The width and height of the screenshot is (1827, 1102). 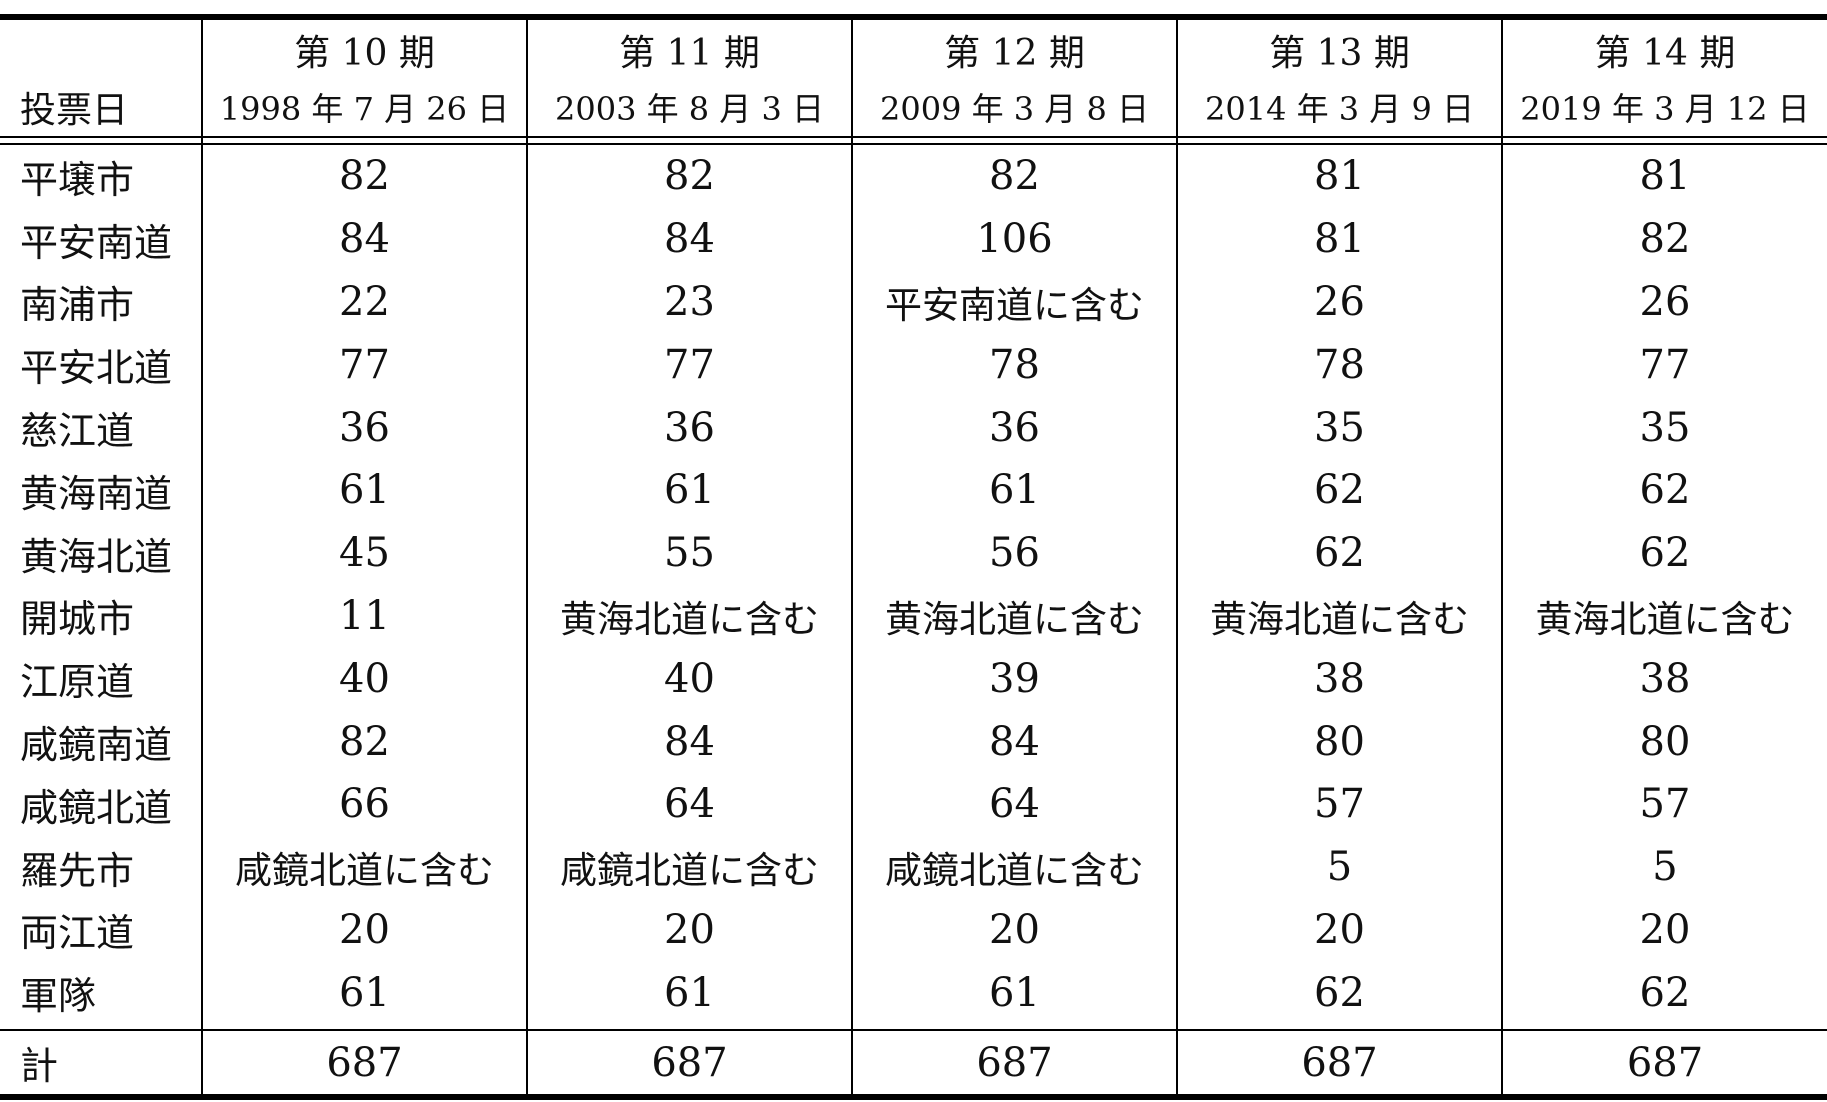 I want to click on seat-count-cell: 45, so click(x=364, y=553).